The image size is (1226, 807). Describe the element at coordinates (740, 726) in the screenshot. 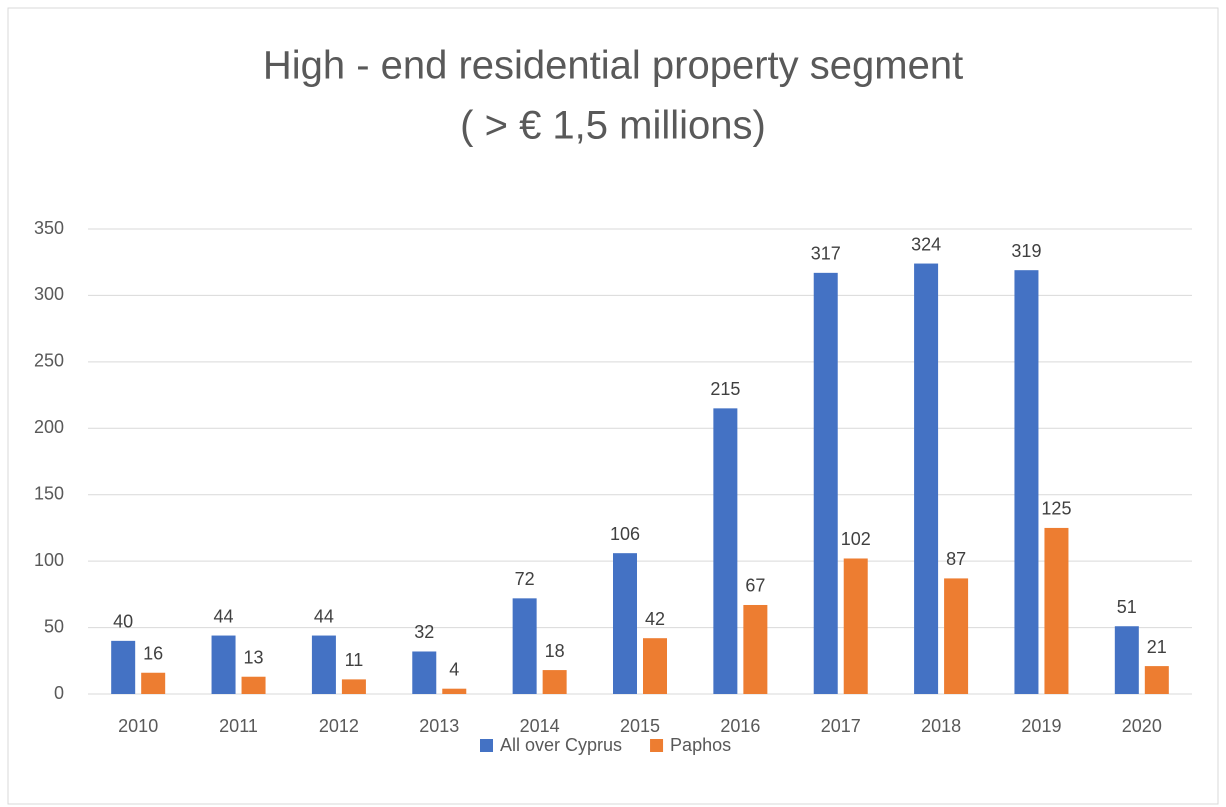

I see `x-tick-label: 2016` at that location.